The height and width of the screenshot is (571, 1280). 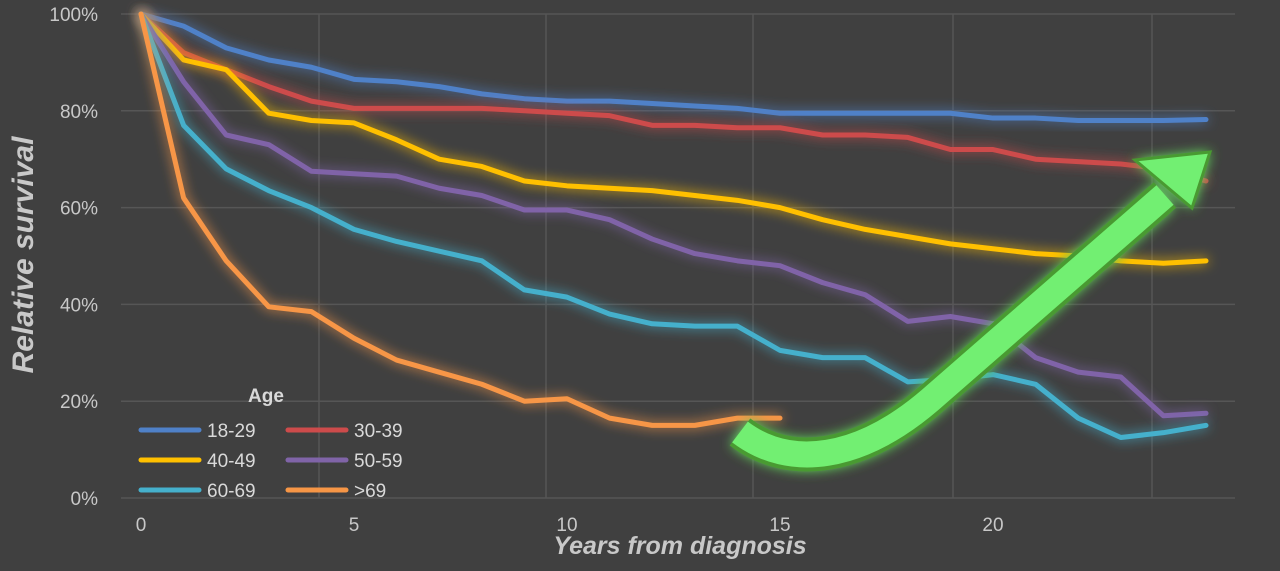 What do you see at coordinates (79, 209) in the screenshot?
I see `y-tick-label: 60%` at bounding box center [79, 209].